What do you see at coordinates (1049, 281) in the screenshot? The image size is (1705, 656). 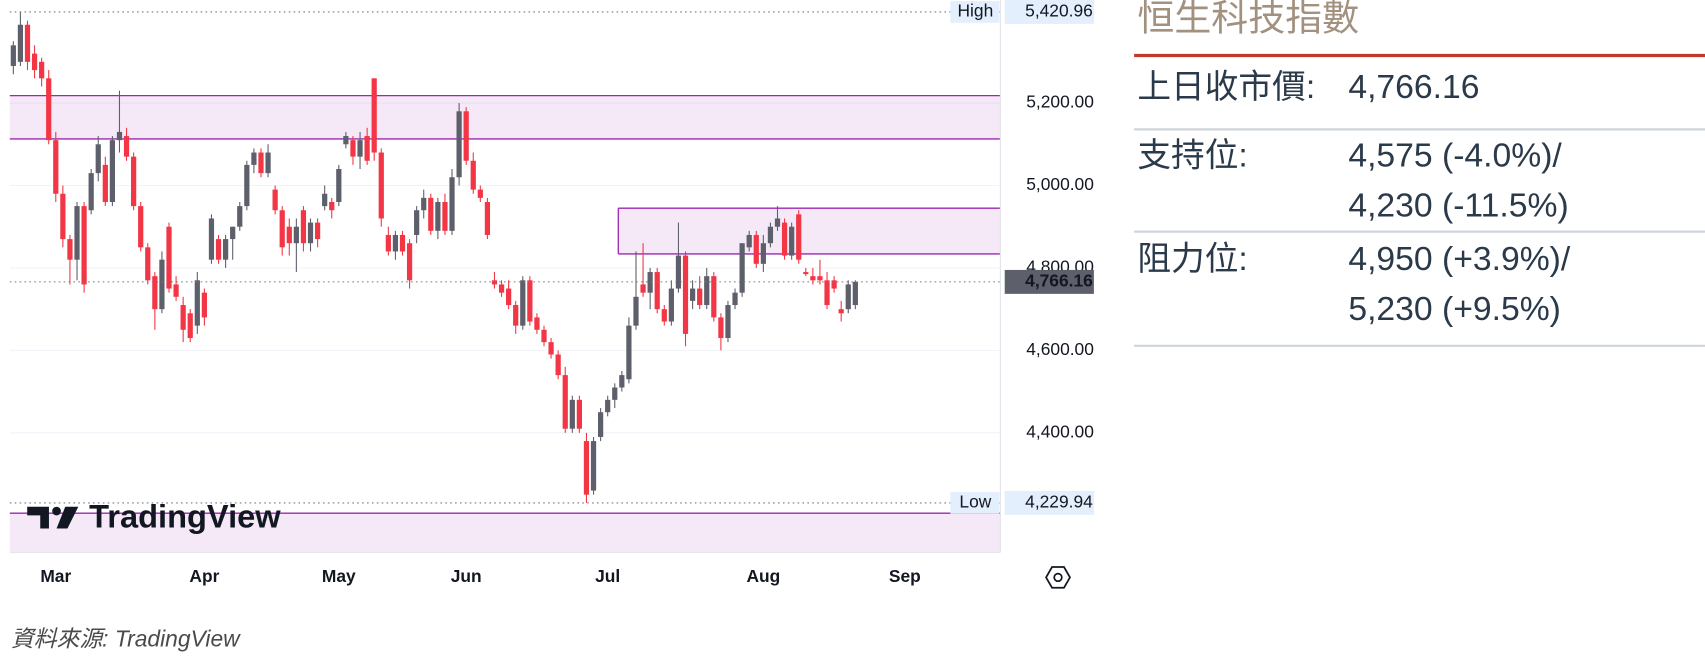 I see `last-price-value-box` at bounding box center [1049, 281].